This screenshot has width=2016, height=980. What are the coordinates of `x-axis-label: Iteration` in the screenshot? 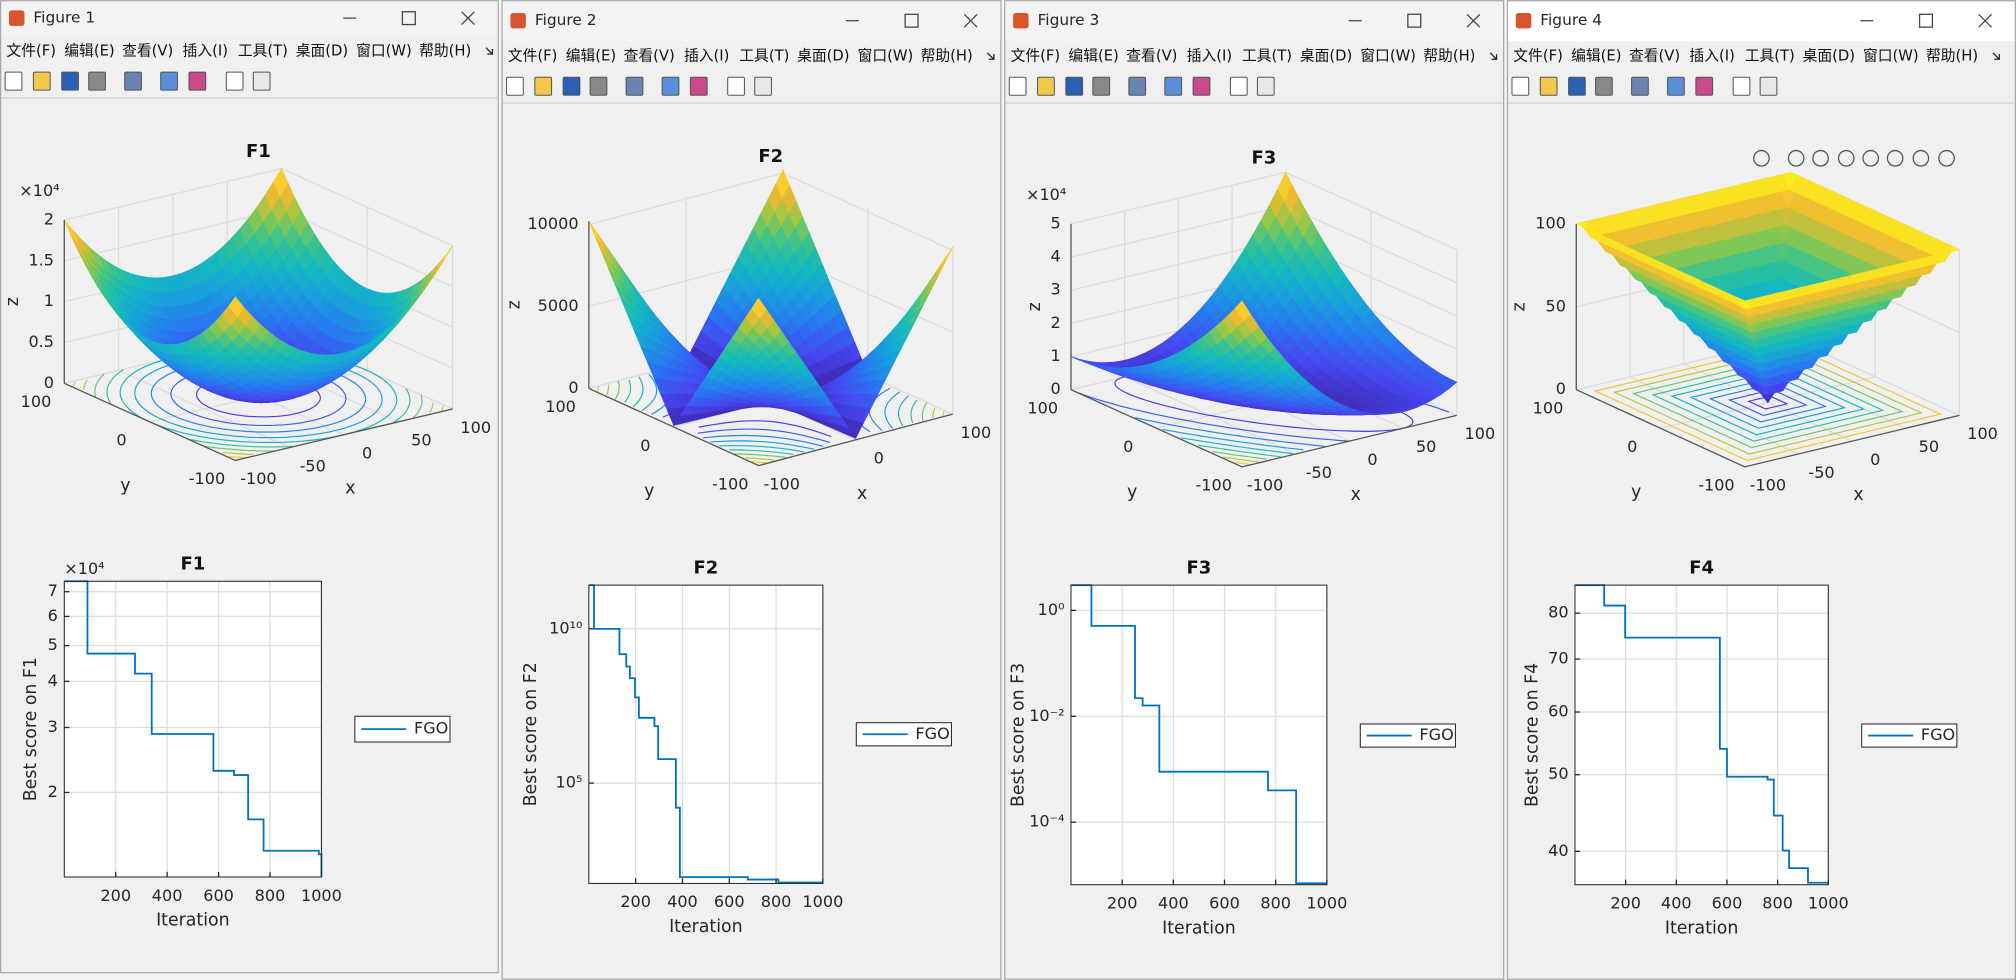 It's located at (193, 921).